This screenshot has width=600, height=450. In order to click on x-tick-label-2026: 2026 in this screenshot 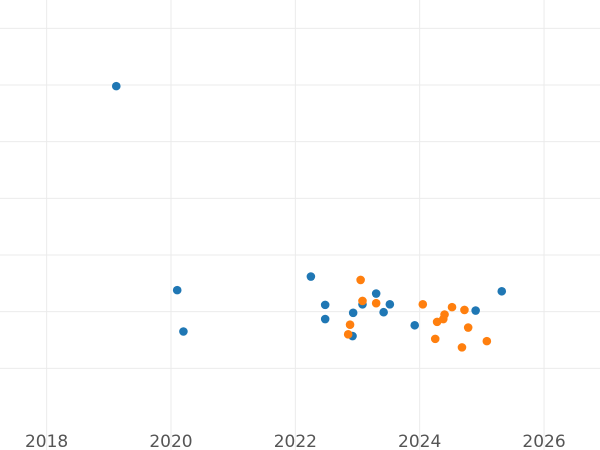, I will do `click(543, 441)`.